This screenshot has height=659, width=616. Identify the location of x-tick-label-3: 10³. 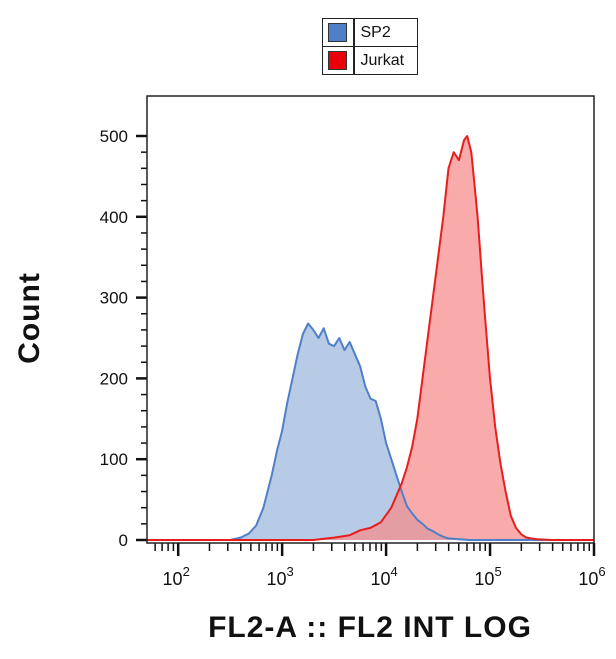
(280, 576).